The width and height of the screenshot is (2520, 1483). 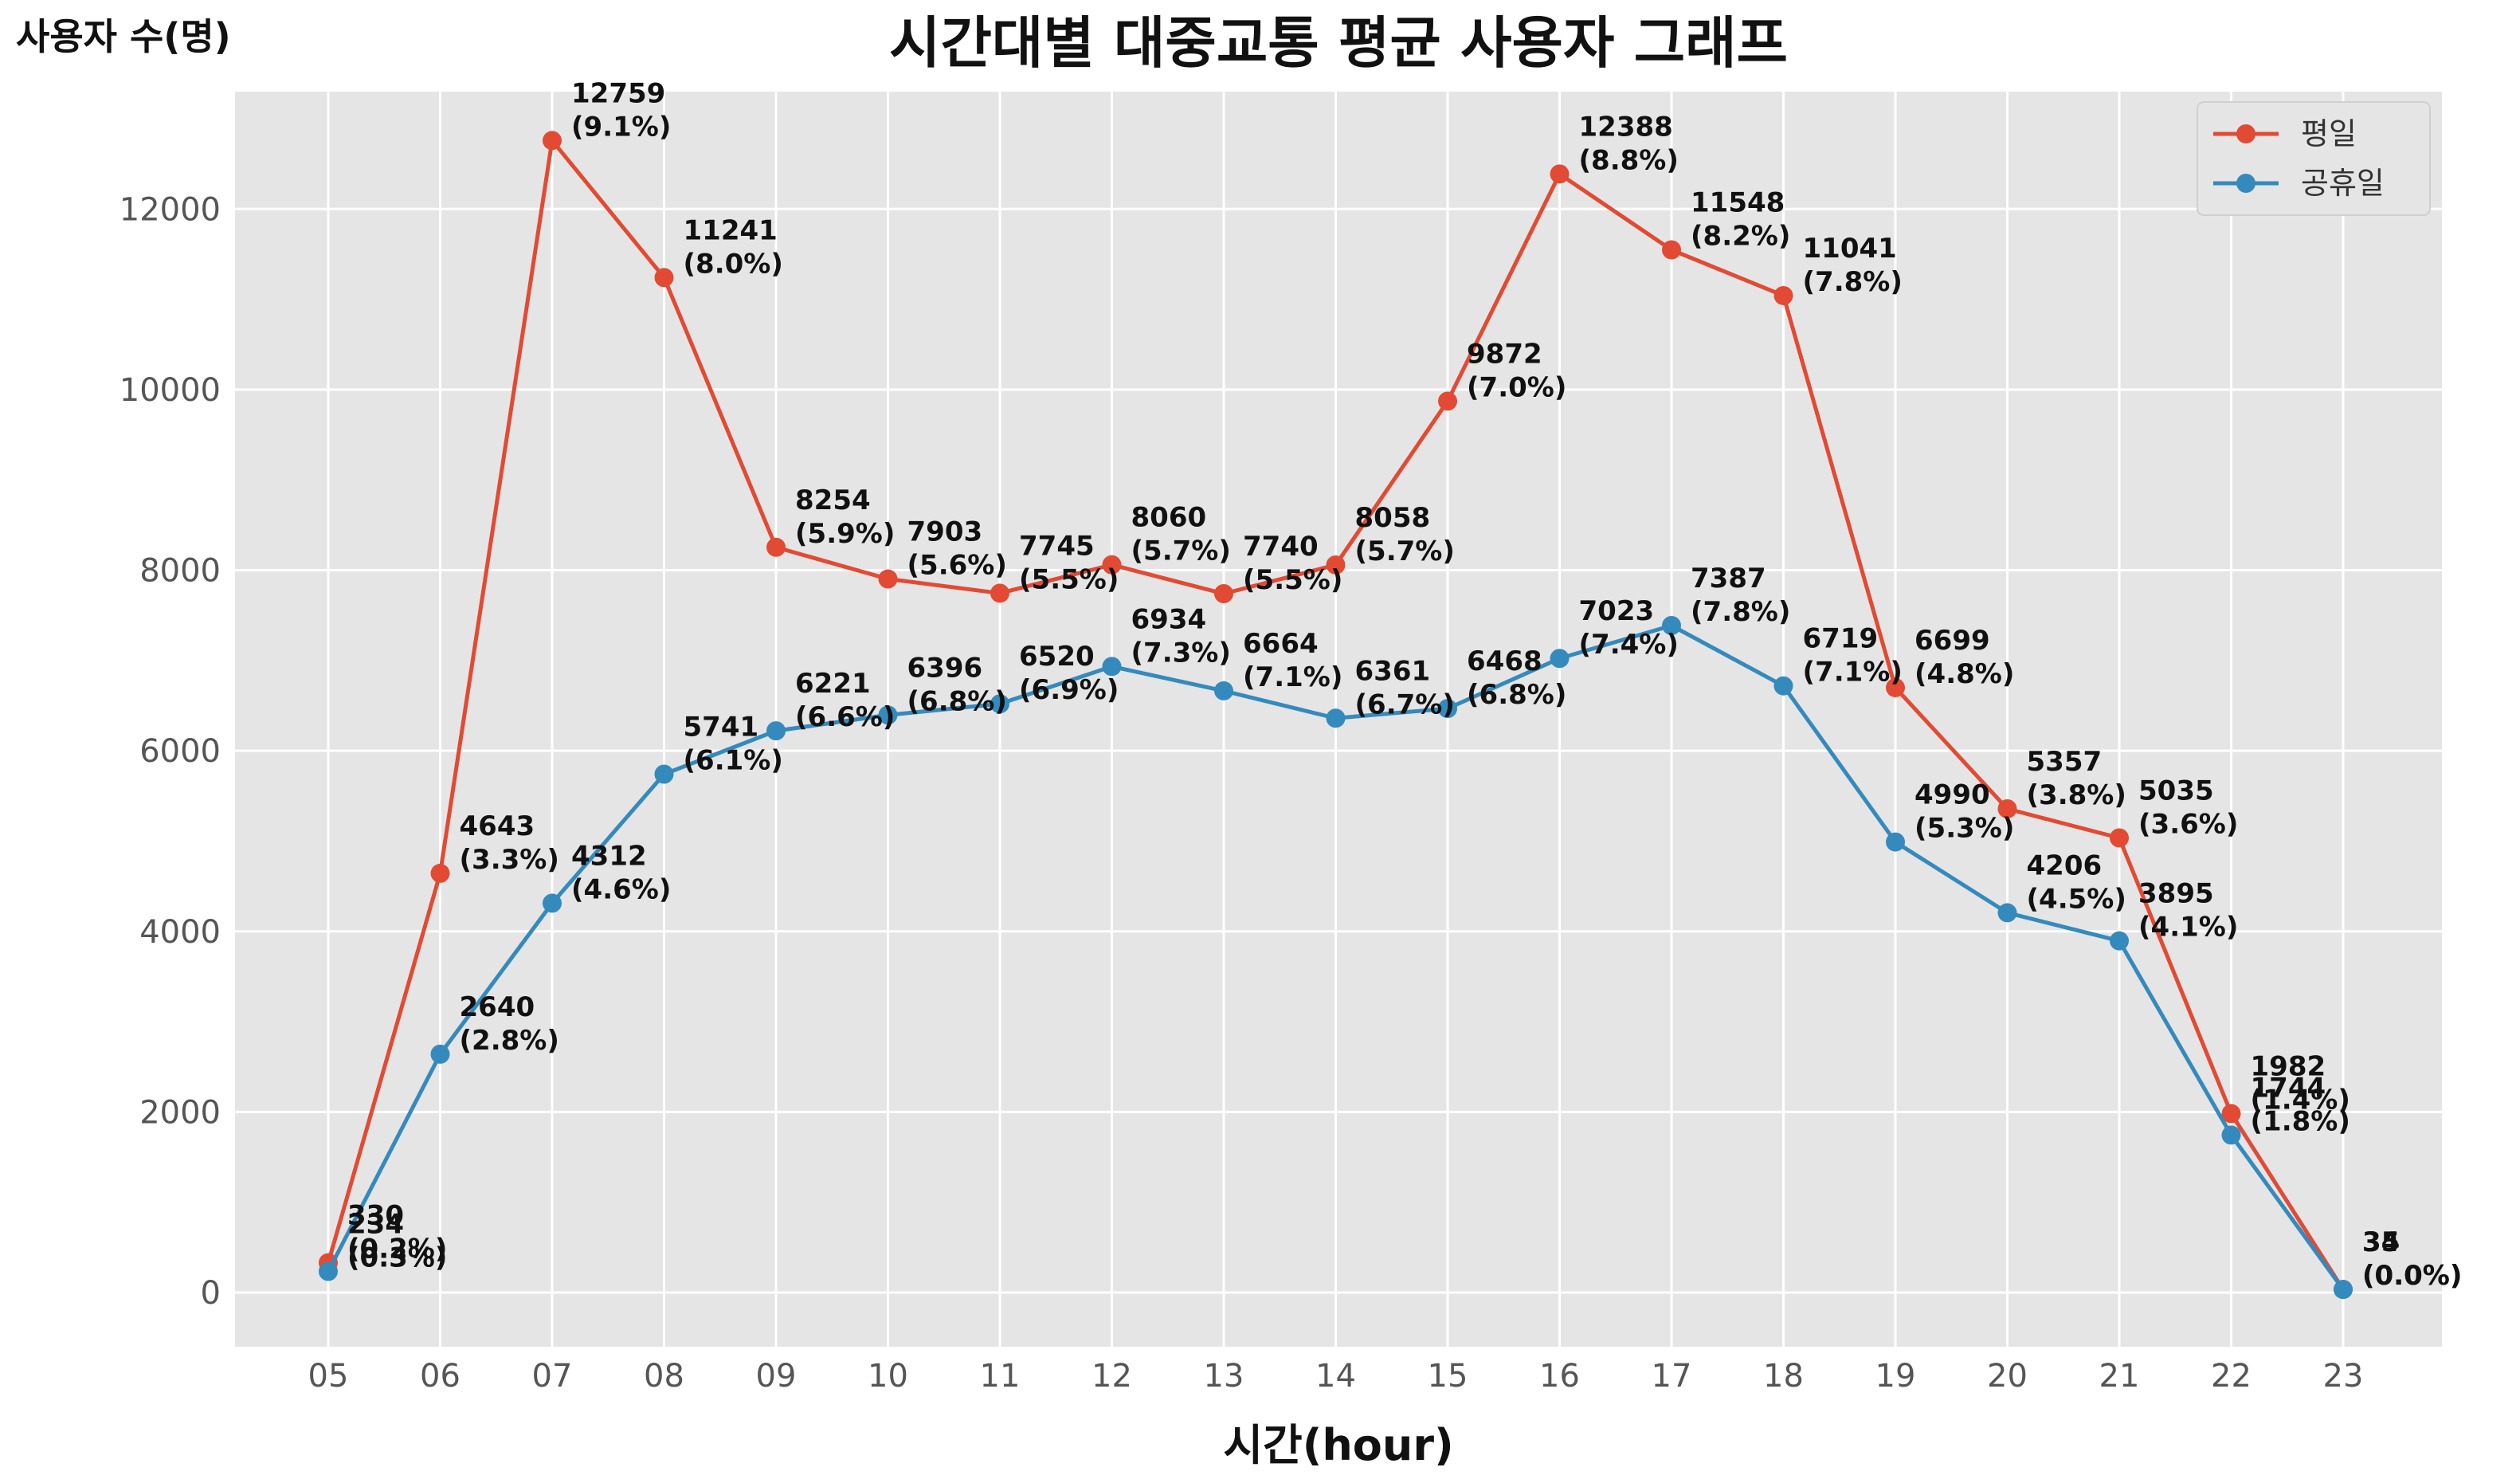 What do you see at coordinates (1740, 220) in the screenshot?
I see `data-label: 11548 (8.2%)` at bounding box center [1740, 220].